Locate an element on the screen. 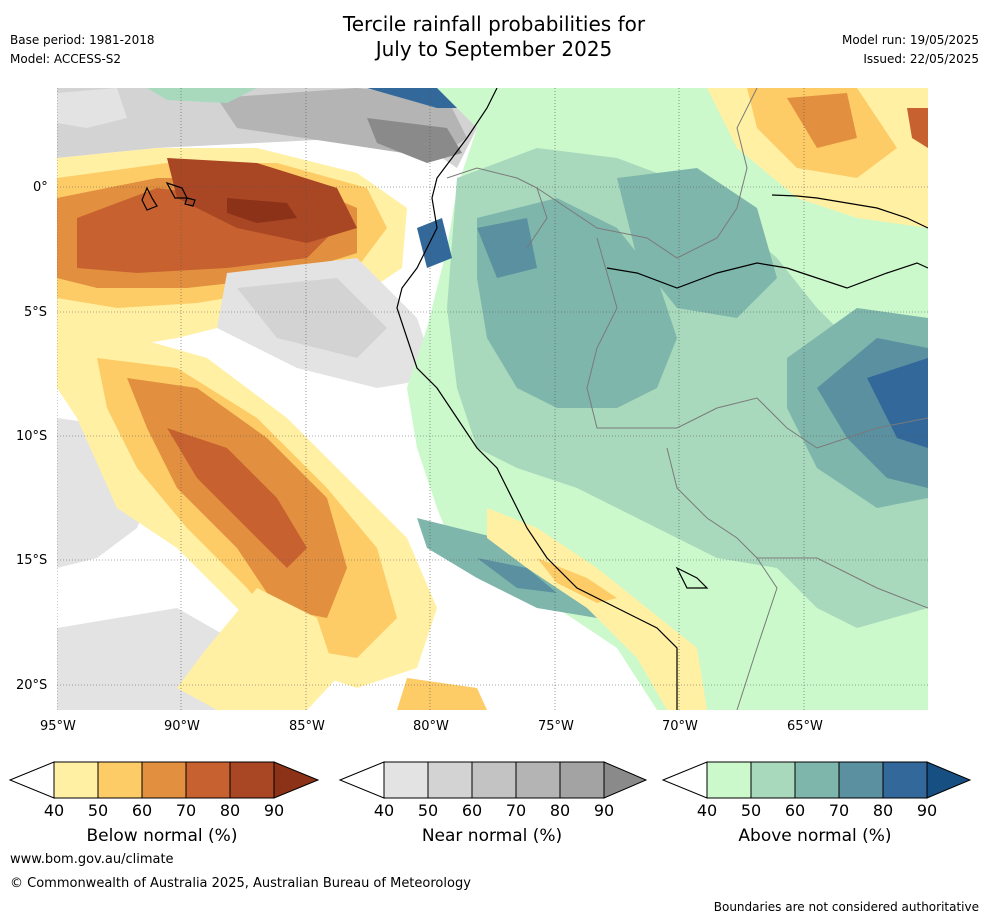 The image size is (988, 919). title-line-1: Tercile rainfall probabilities for is located at coordinates (494, 24).